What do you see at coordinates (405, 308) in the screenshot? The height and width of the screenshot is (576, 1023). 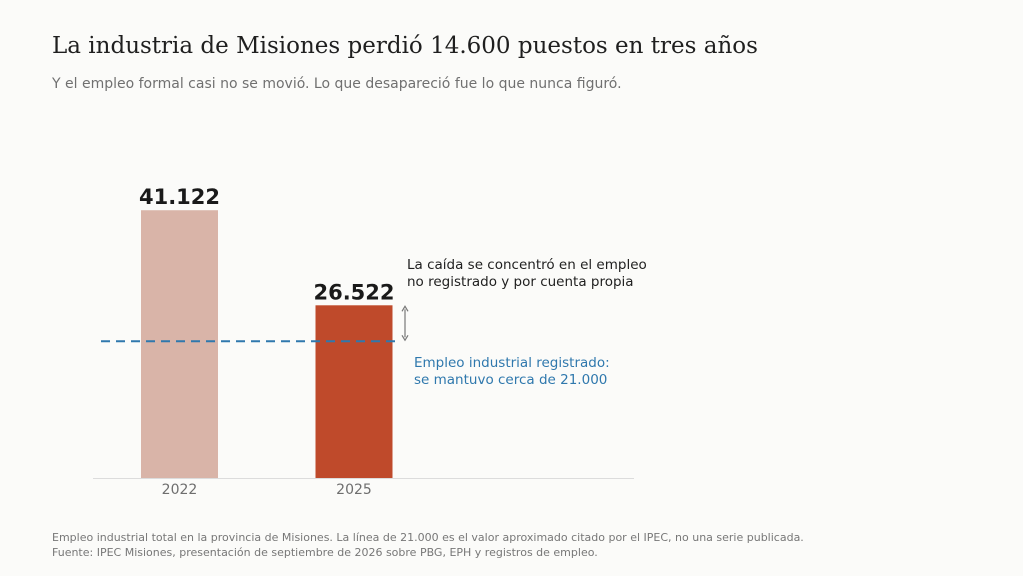 I see `drop-arrow-head-top` at bounding box center [405, 308].